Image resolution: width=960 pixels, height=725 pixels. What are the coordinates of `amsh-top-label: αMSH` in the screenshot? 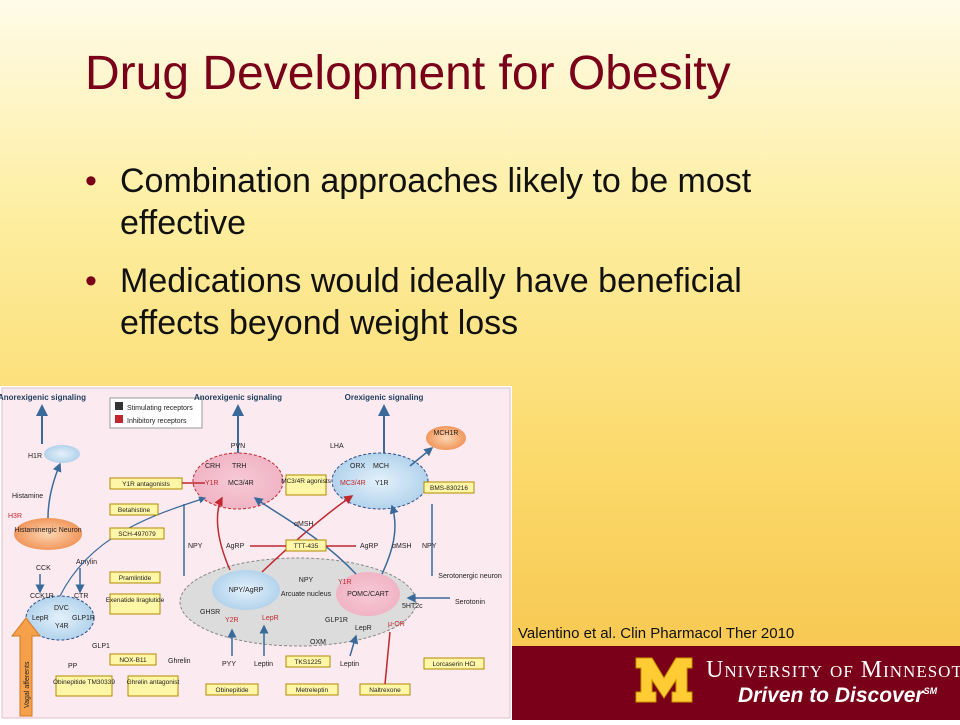 It's located at (304, 524).